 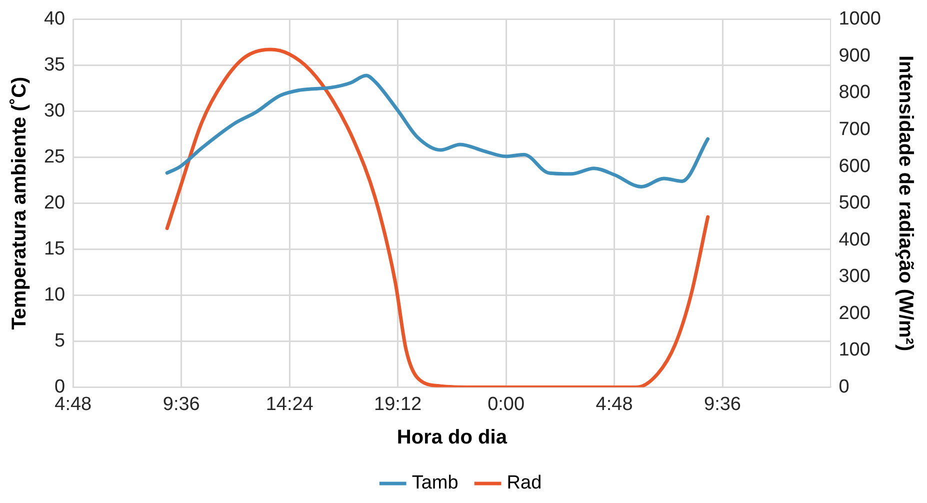 What do you see at coordinates (854, 277) in the screenshot?
I see `y2-tick-label: 300` at bounding box center [854, 277].